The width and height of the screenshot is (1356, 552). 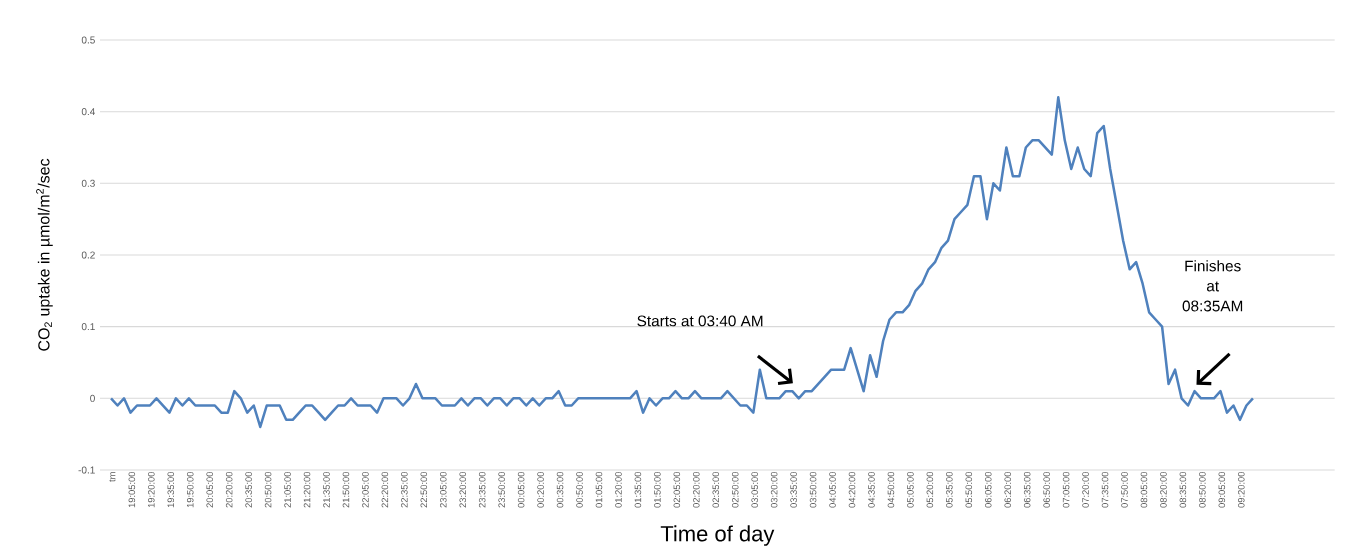 I want to click on x-tick-label: 00:20:00, so click(x=540, y=489).